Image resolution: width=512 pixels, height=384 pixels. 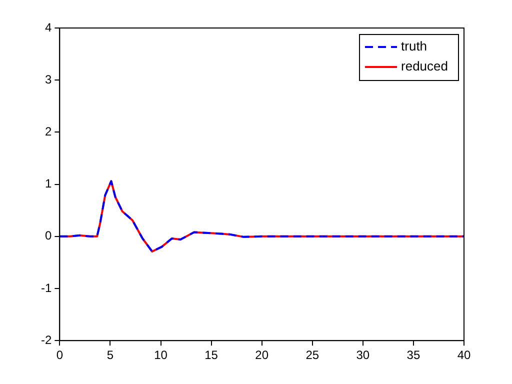 I want to click on x-tick-label: 35, so click(x=413, y=355).